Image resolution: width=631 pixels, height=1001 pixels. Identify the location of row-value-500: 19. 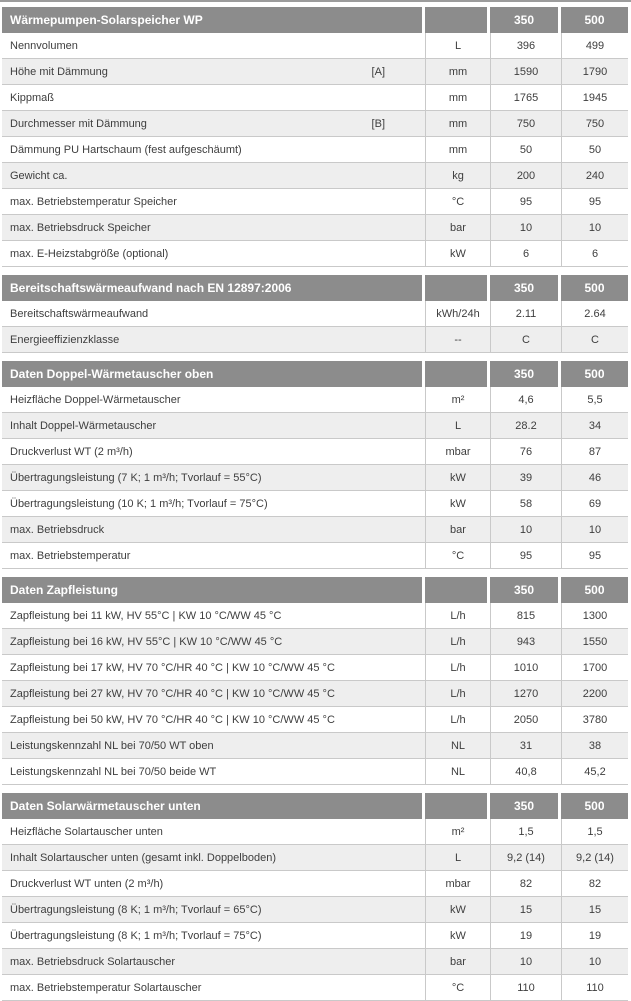
(594, 935).